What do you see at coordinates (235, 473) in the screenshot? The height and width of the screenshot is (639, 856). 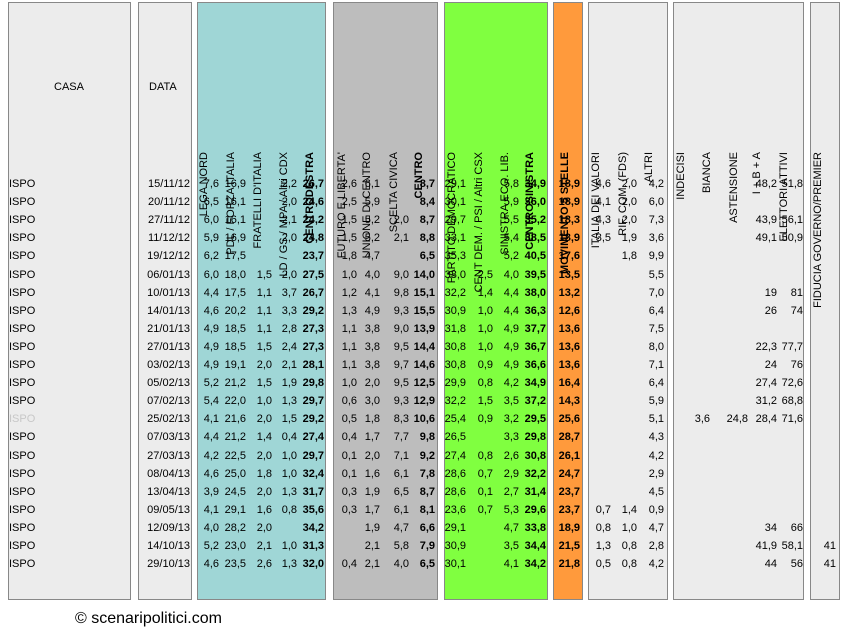 I see `row-value: 25,0` at bounding box center [235, 473].